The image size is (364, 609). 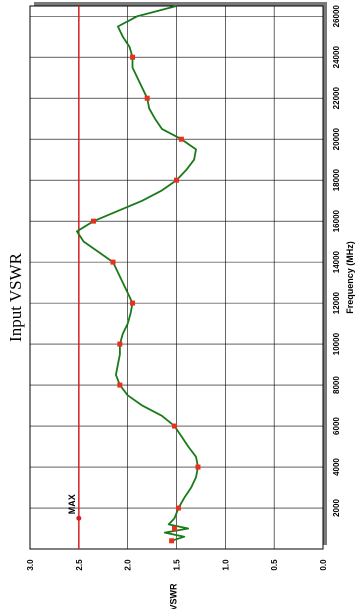 I want to click on x-tick-label: 20000, so click(x=336, y=139).